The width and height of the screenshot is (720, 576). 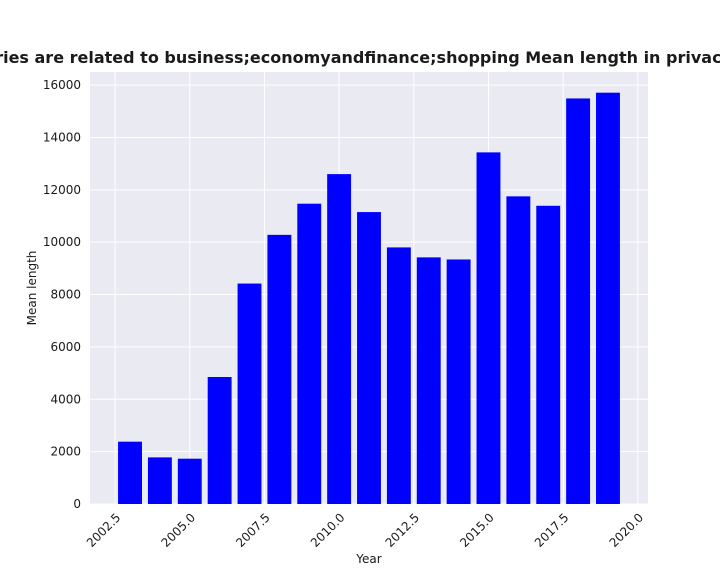 What do you see at coordinates (627, 530) in the screenshot?
I see `x-tick-label: 2020.0` at bounding box center [627, 530].